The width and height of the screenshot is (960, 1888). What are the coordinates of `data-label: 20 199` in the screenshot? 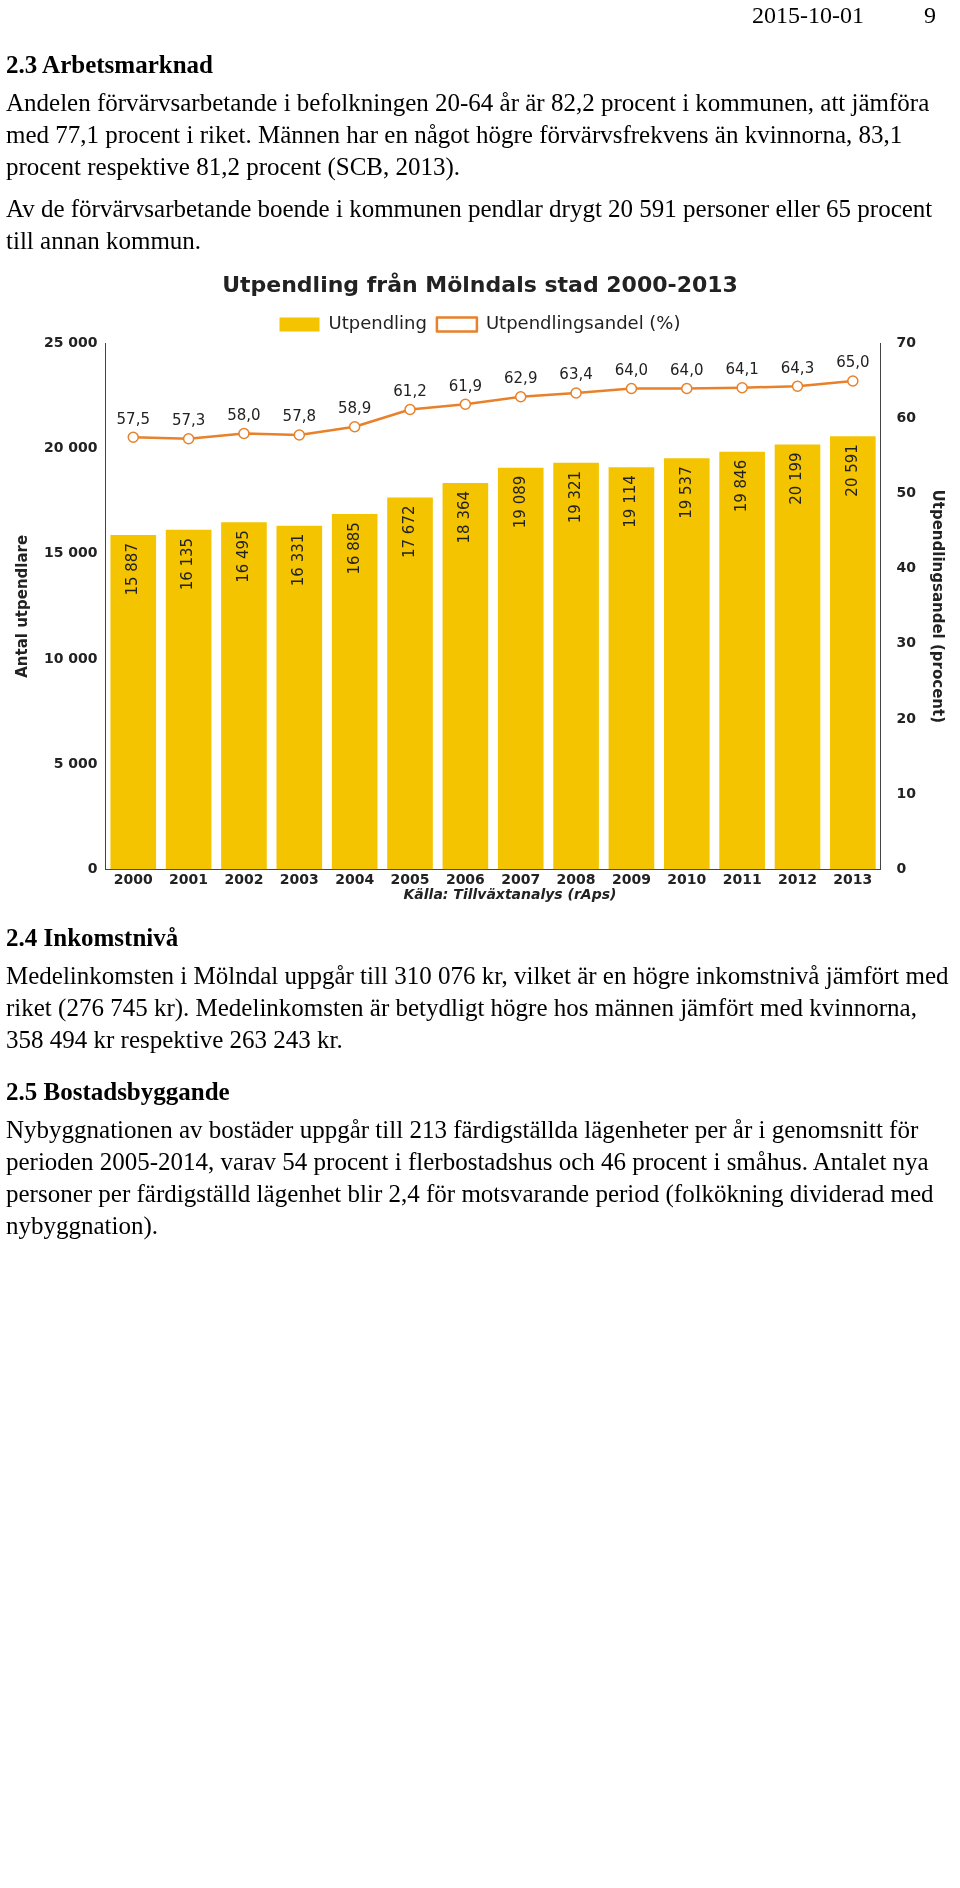 It's located at (796, 478).